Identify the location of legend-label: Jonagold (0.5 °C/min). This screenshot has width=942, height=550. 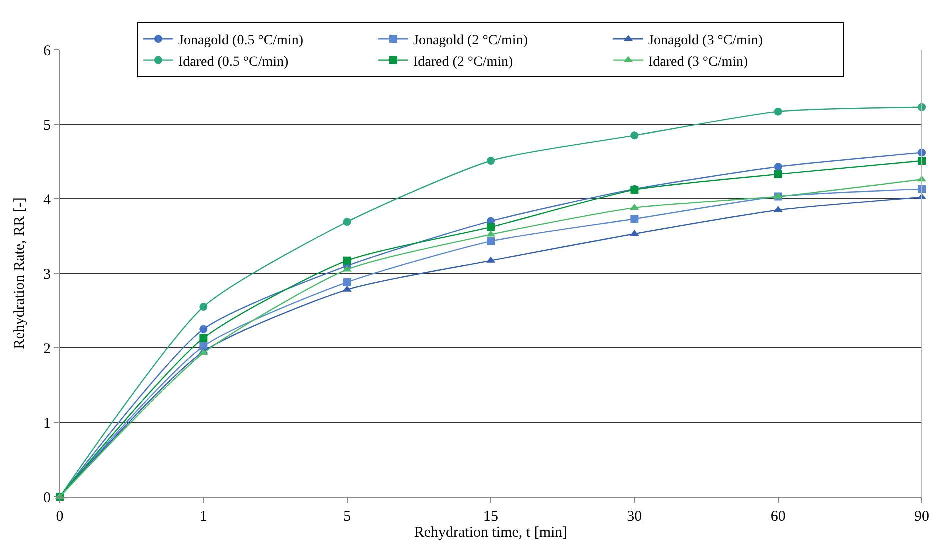
(241, 41).